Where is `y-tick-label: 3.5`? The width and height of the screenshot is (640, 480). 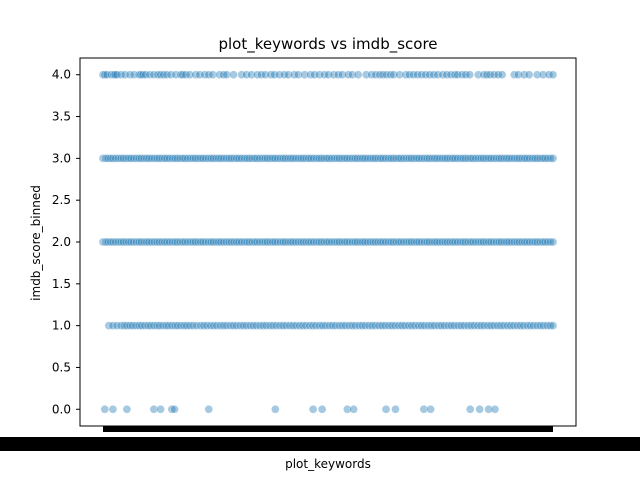
y-tick-label: 3.5 is located at coordinates (61, 117).